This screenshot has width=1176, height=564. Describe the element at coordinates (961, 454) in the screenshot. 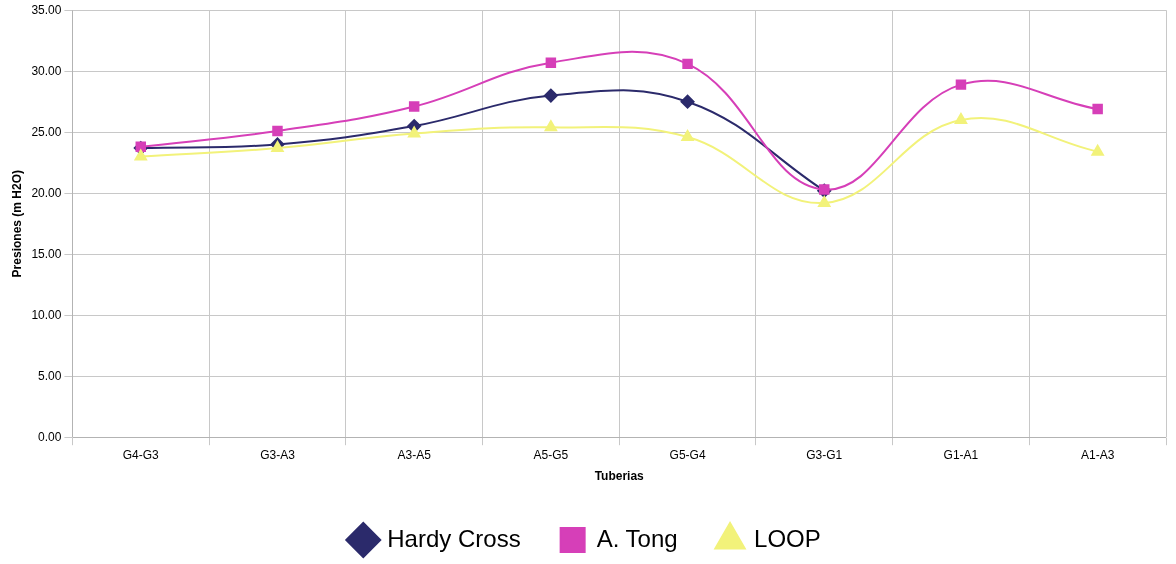

I see `x-tick-label: G1-A1` at that location.